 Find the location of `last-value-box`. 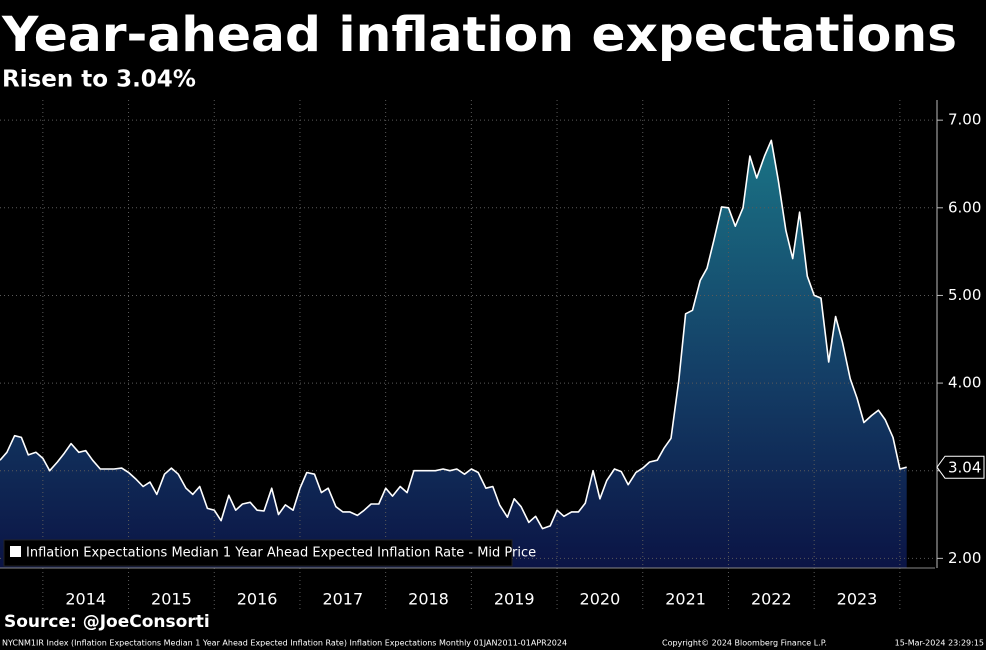

last-value-box is located at coordinates (960, 467).